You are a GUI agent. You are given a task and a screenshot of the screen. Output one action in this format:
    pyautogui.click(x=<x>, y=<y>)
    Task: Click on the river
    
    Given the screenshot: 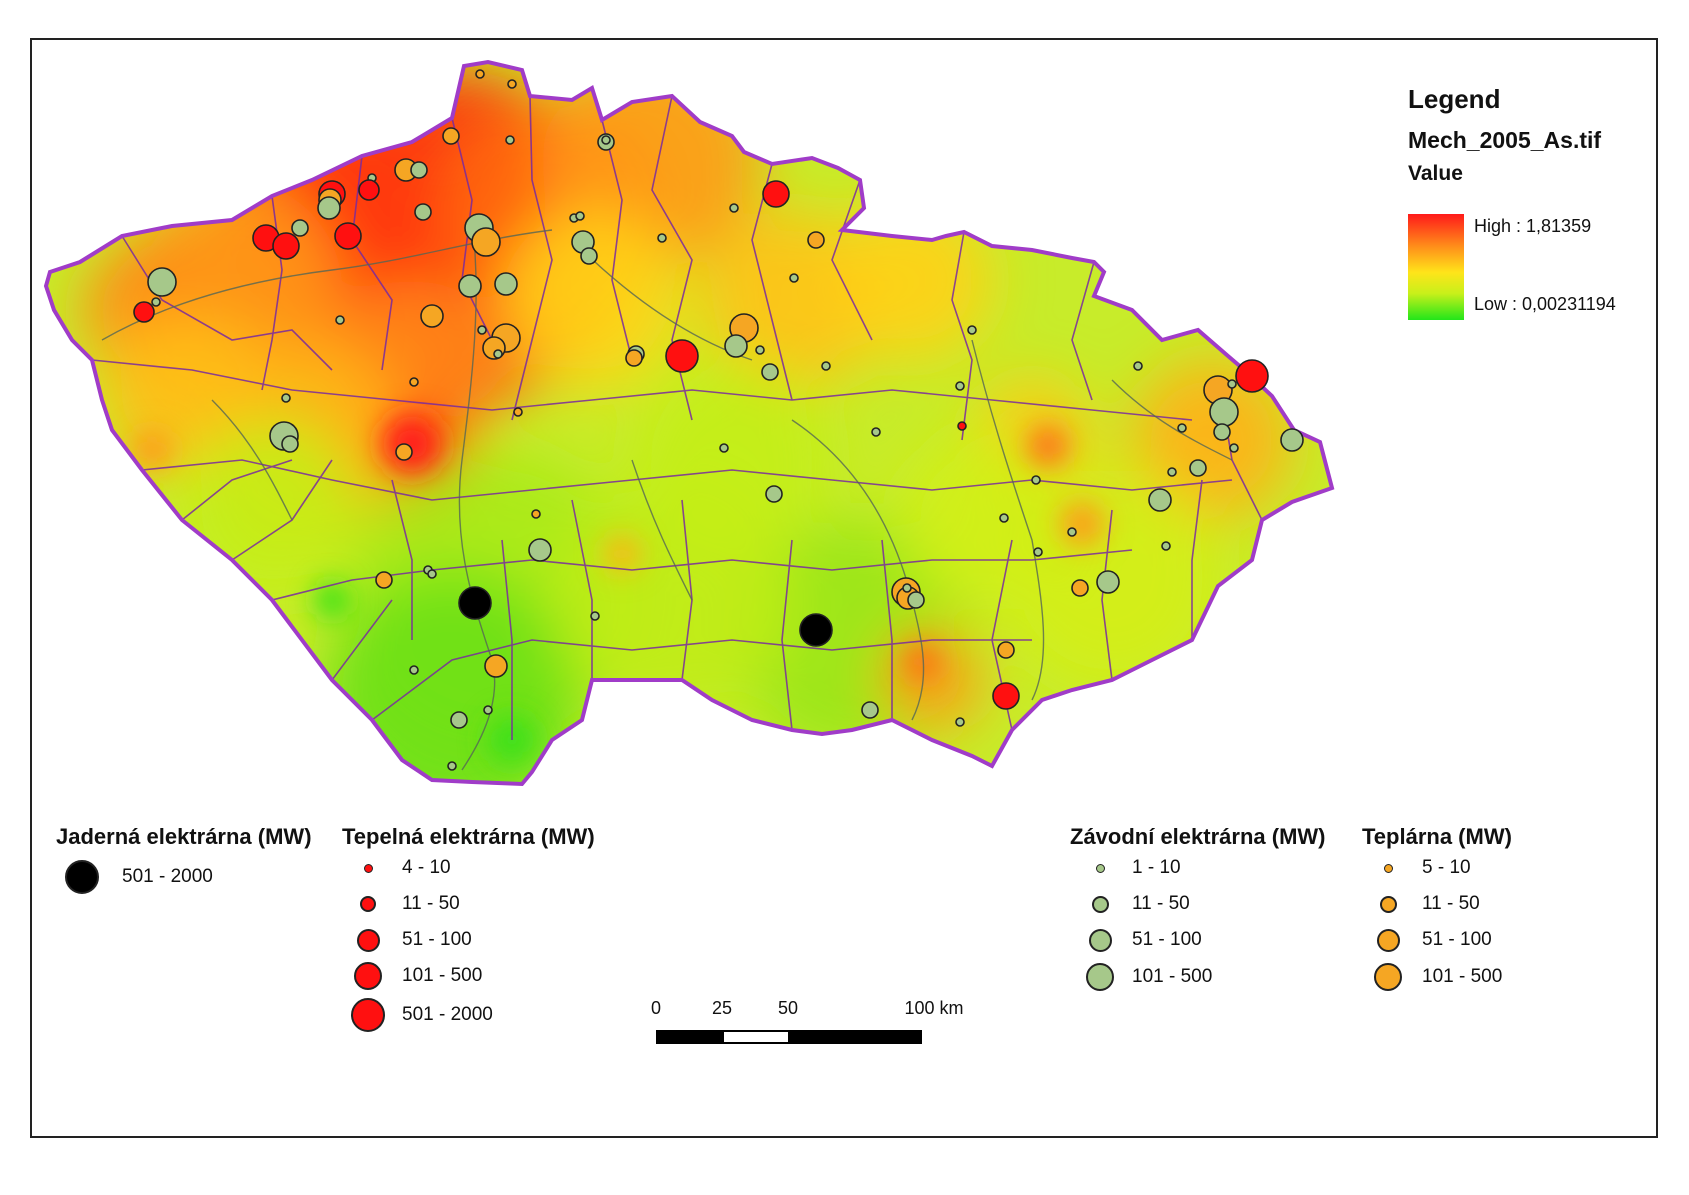 What is the action you would take?
    pyautogui.click(x=1008, y=520)
    